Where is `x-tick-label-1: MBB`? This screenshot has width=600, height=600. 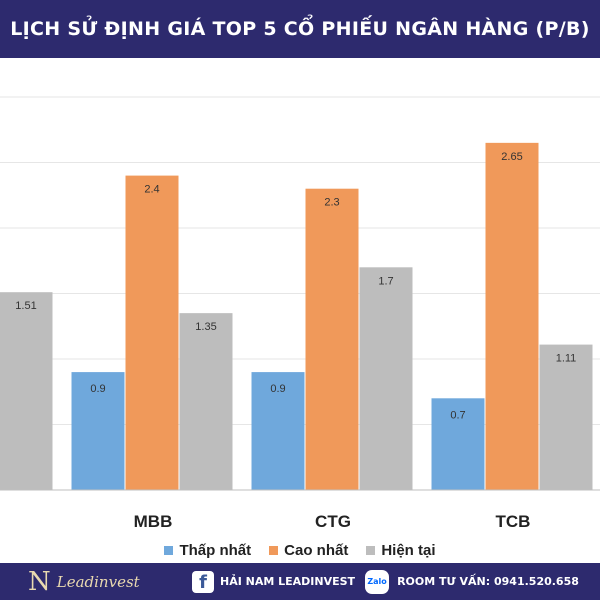
x-tick-label-1: MBB is located at coordinates (153, 521).